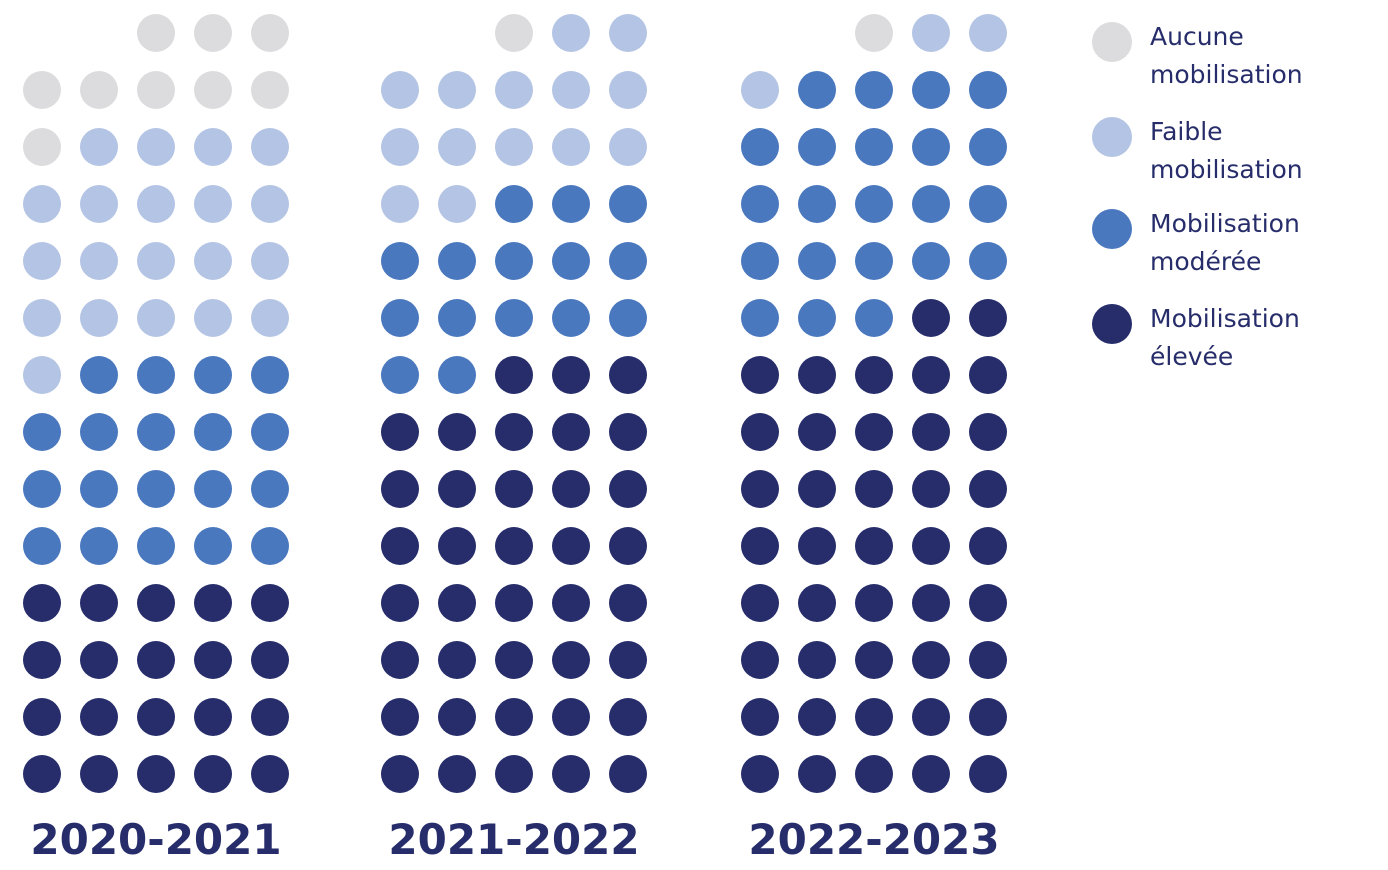 This screenshot has height=870, width=1388. Describe the element at coordinates (874, 839) in the screenshot. I see `year-label-2022-2023: 2022-2023` at that location.